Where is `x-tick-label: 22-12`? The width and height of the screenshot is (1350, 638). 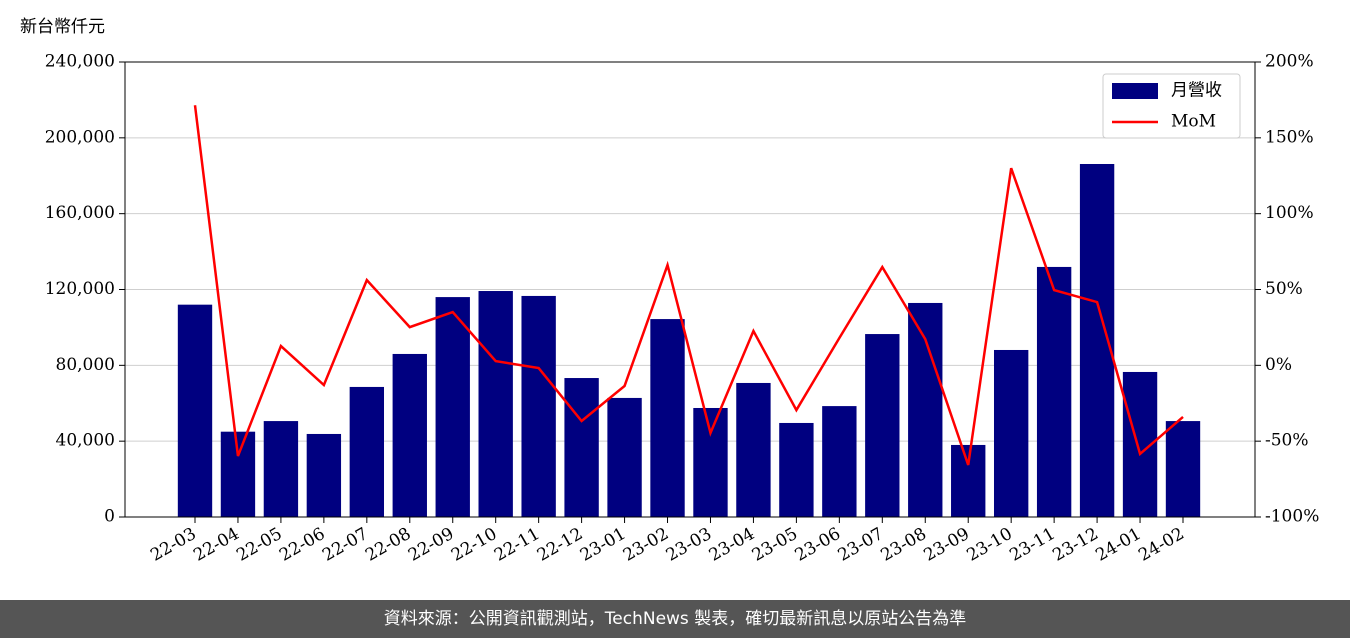
x-tick-label: 22-12 is located at coordinates (560, 545).